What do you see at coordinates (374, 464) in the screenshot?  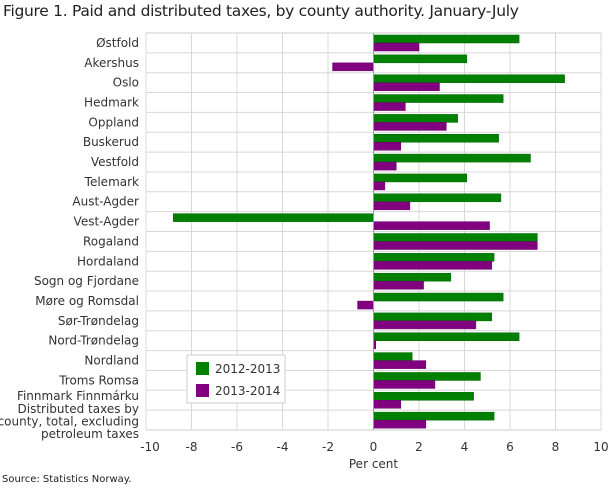 I see `x-axis-label: Per cent` at bounding box center [374, 464].